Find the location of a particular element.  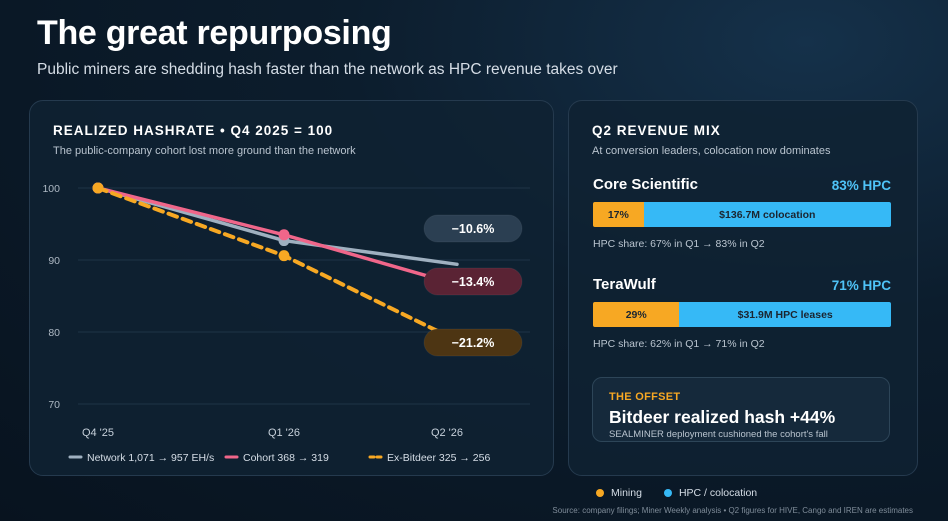

end-label: −10.6% is located at coordinates (473, 229).